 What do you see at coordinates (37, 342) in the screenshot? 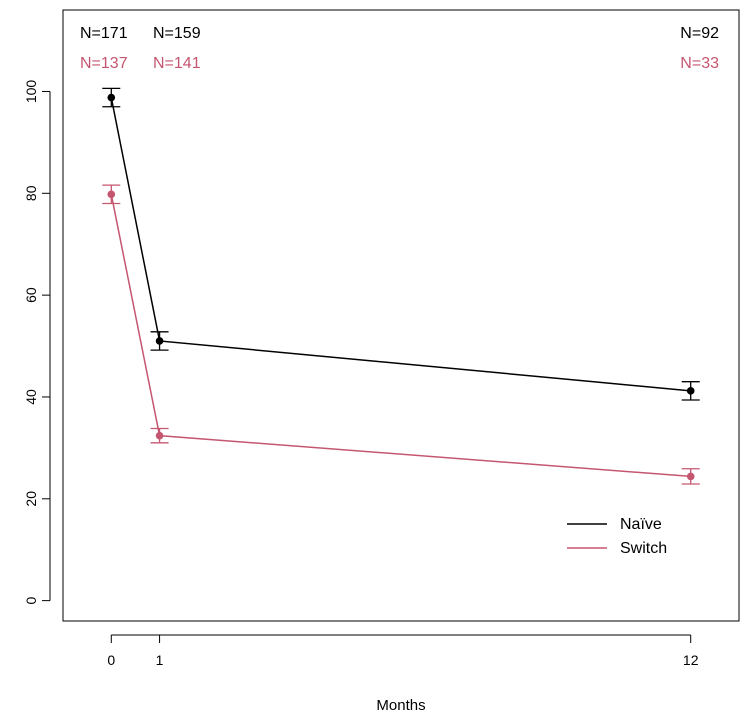
I see `y-axis: 0 20 40 60 80 100` at bounding box center [37, 342].